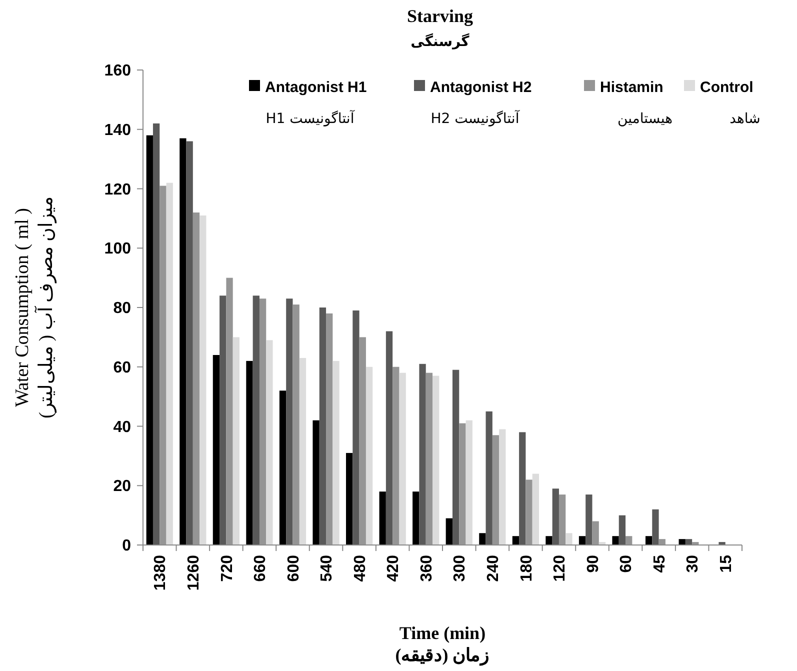 The width and height of the screenshot is (797, 671). I want to click on x-tick-label: 15, so click(726, 563).